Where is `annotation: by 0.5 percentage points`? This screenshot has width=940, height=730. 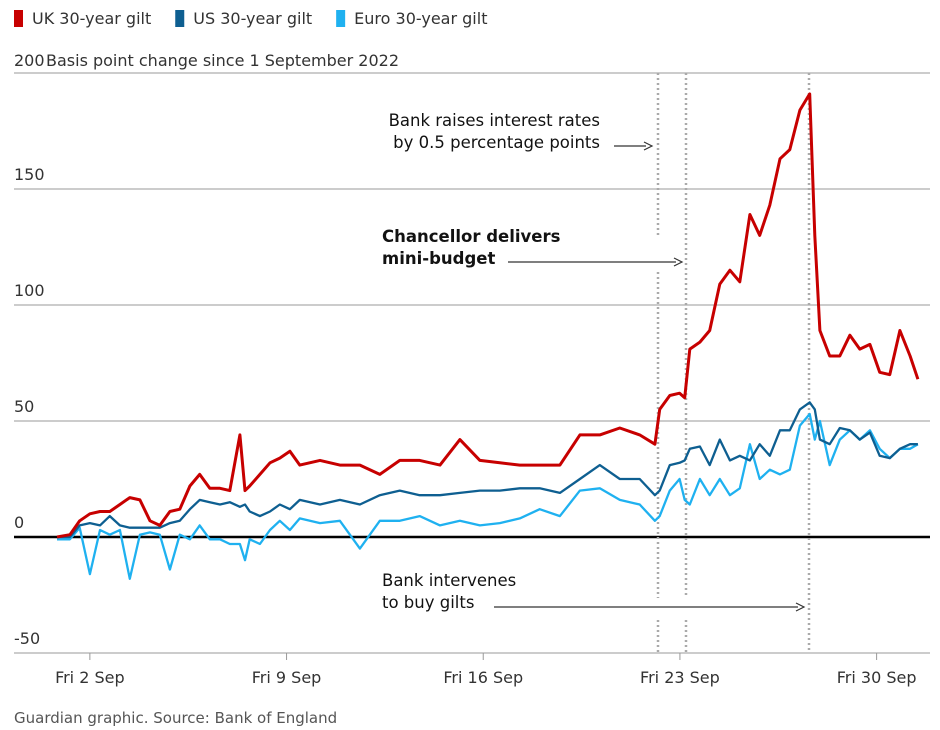
annotation: by 0.5 percentage points is located at coordinates (496, 142).